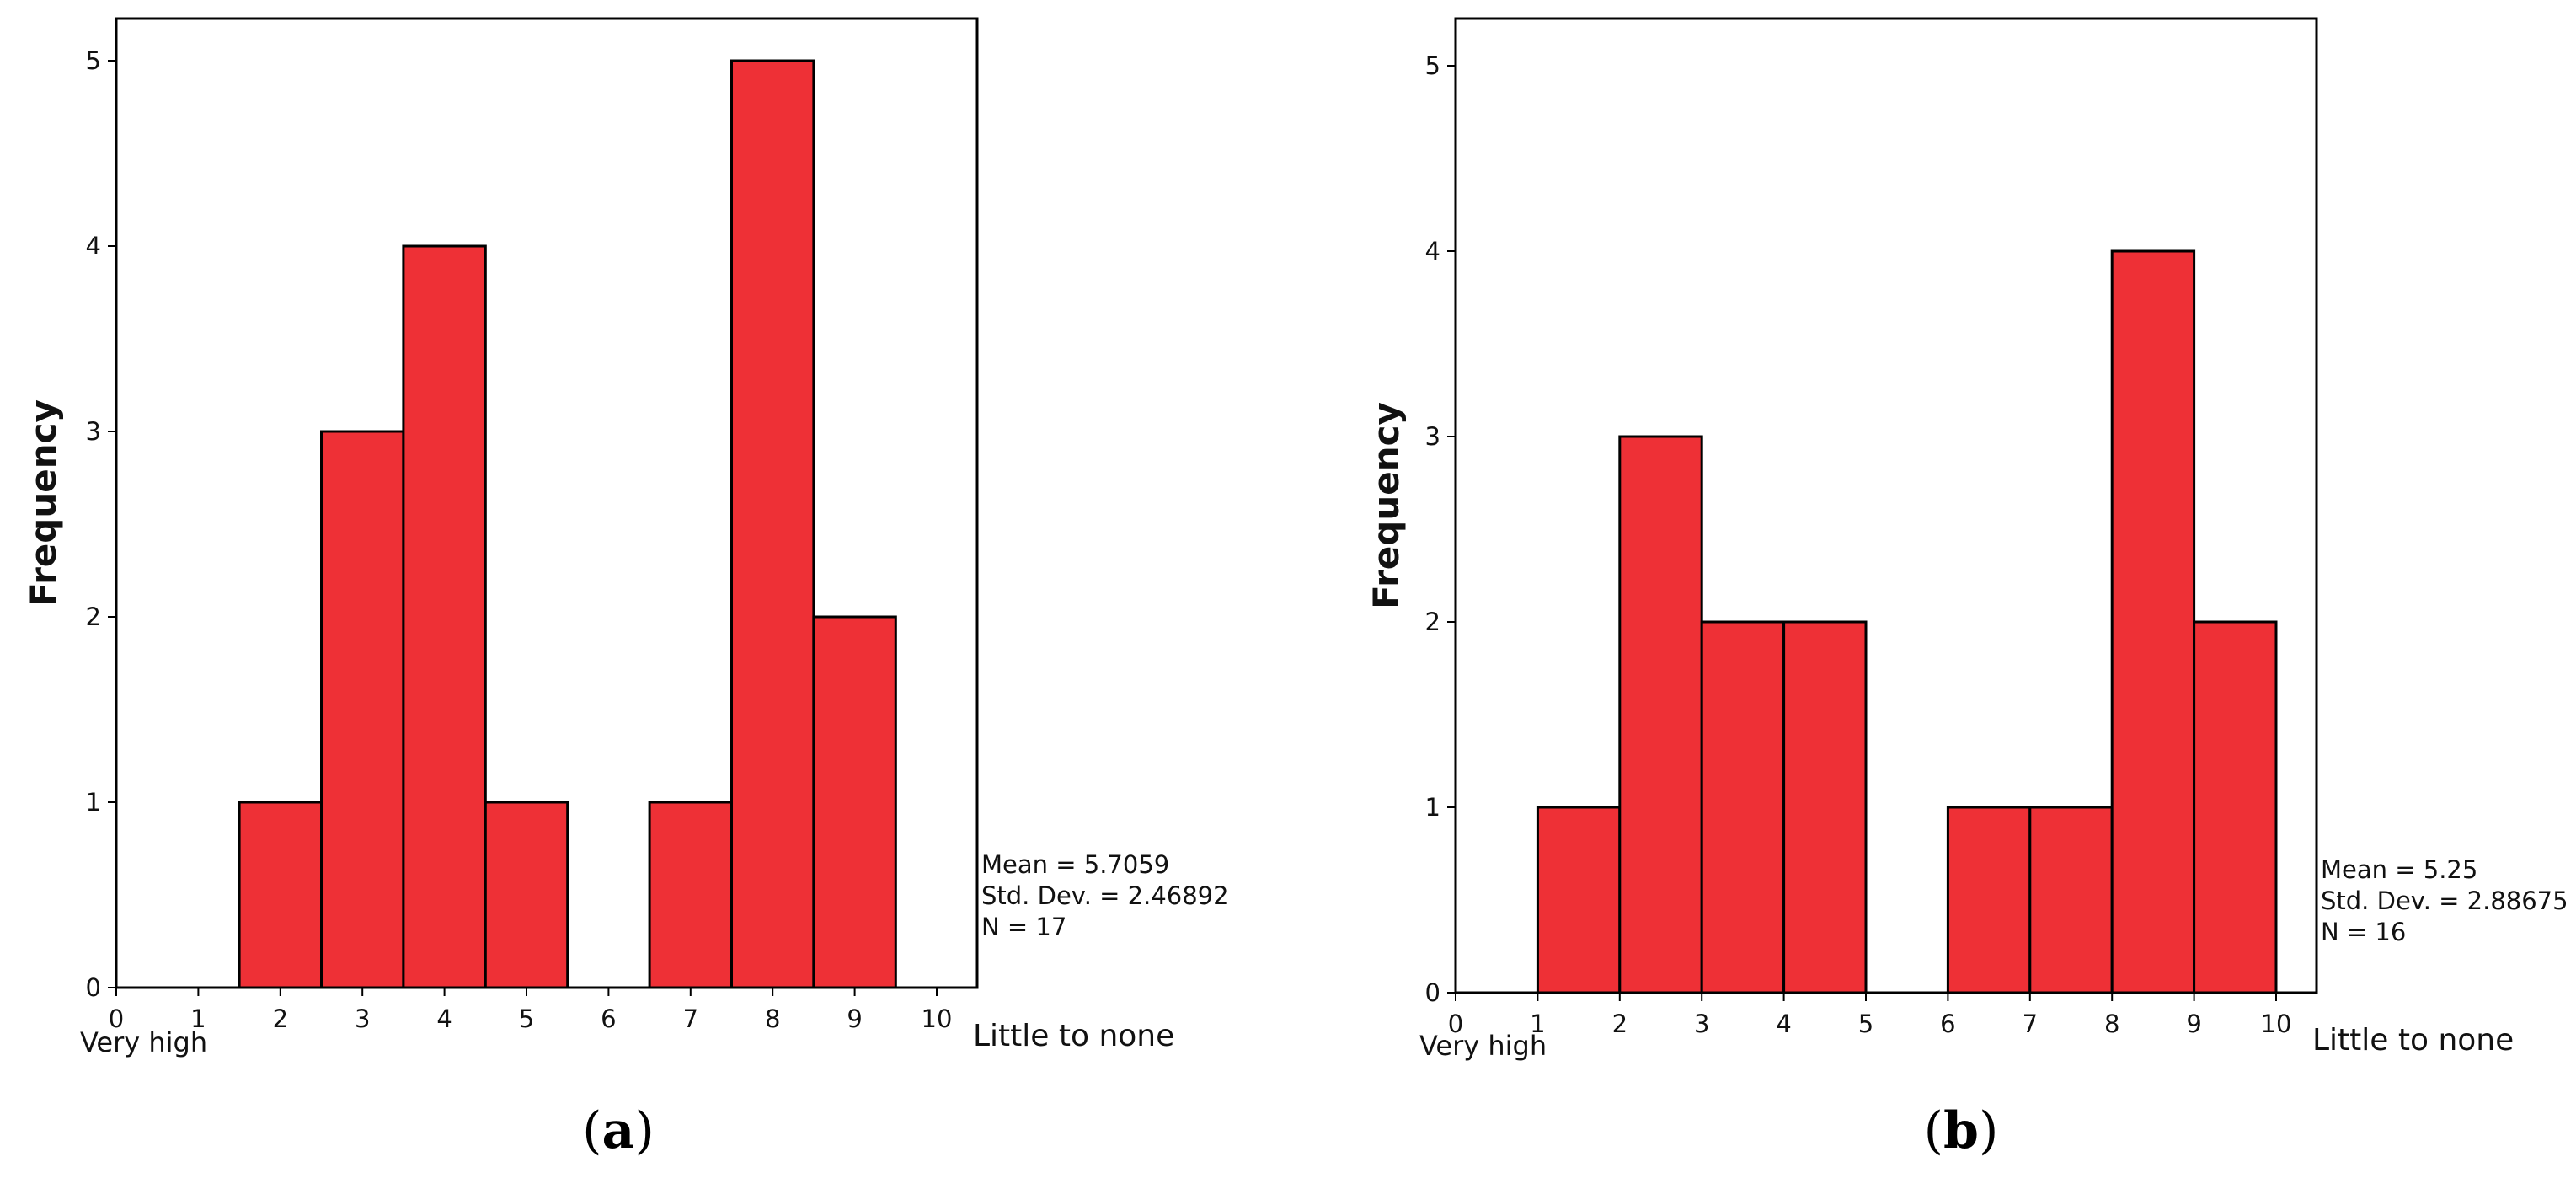 Image resolution: width=2576 pixels, height=1189 pixels. What do you see at coordinates (93, 61) in the screenshot?
I see `y-tick-label-a-5: 5` at bounding box center [93, 61].